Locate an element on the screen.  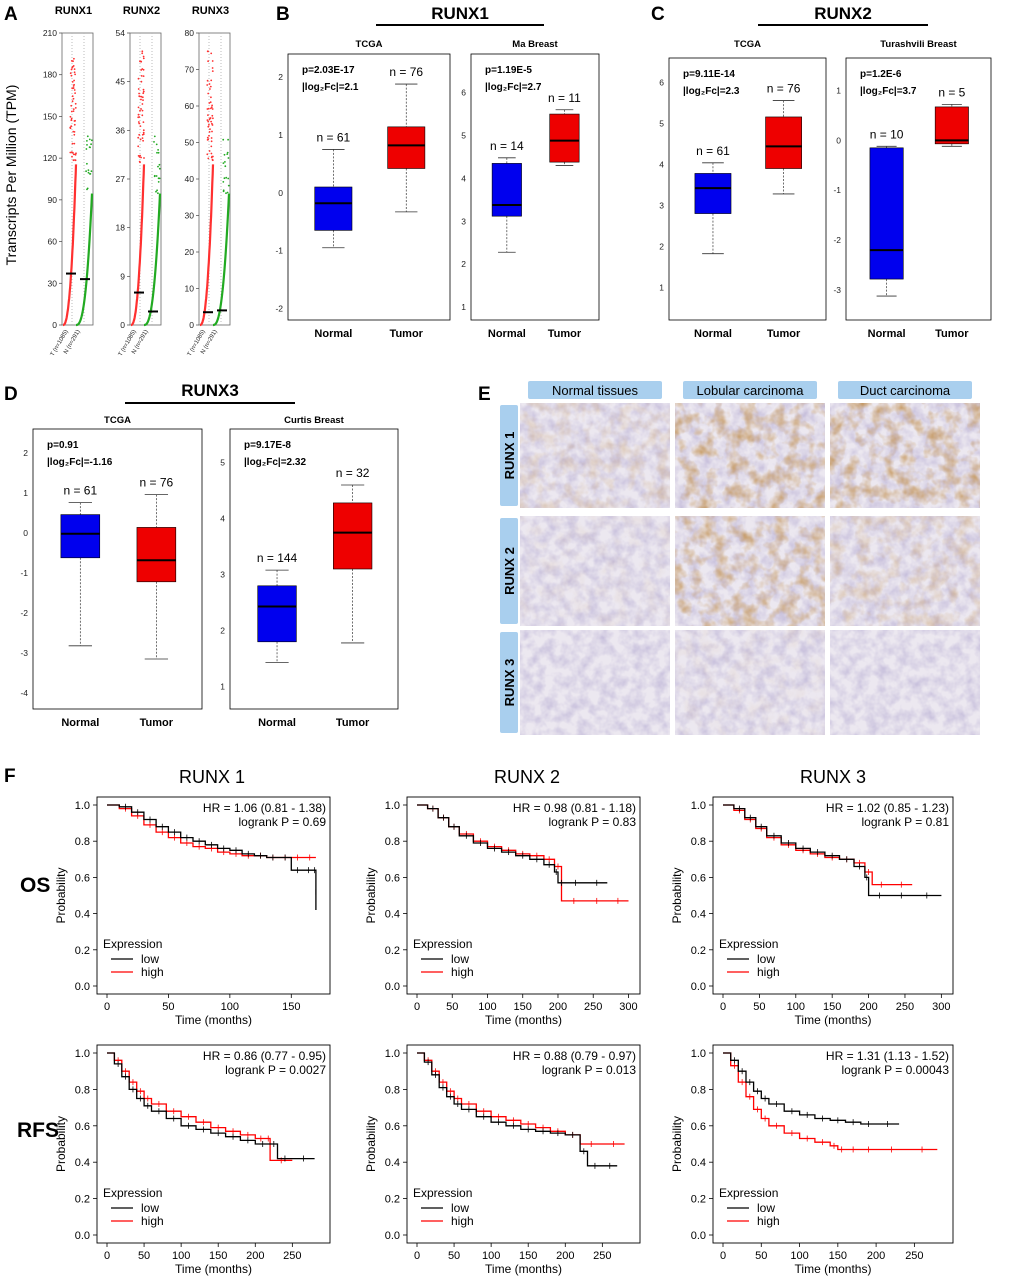
panel-a-tick-label: 150 is located at coordinates (50, 116).